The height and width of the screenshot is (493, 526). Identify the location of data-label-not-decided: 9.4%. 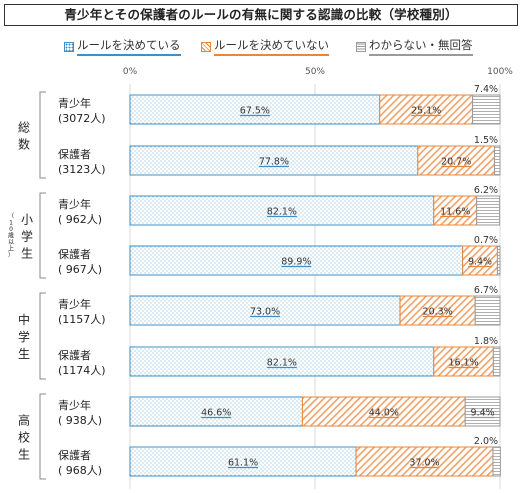
(480, 262).